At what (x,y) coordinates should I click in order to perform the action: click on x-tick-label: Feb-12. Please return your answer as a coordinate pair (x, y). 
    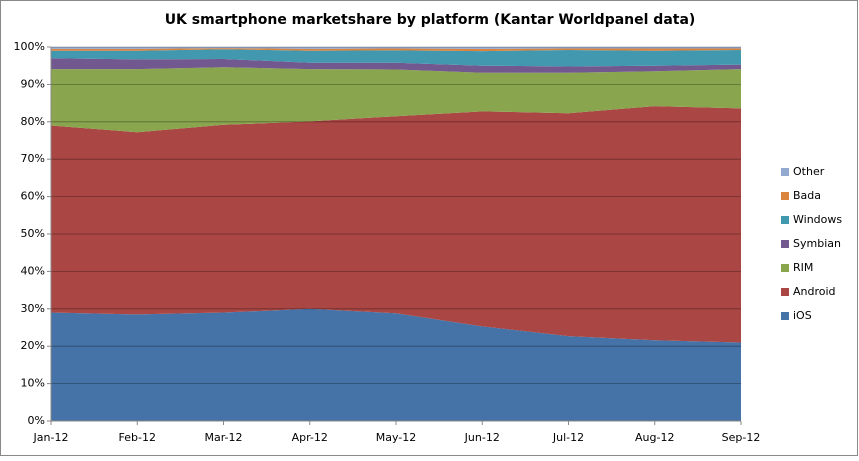
    Looking at the image, I should click on (137, 437).